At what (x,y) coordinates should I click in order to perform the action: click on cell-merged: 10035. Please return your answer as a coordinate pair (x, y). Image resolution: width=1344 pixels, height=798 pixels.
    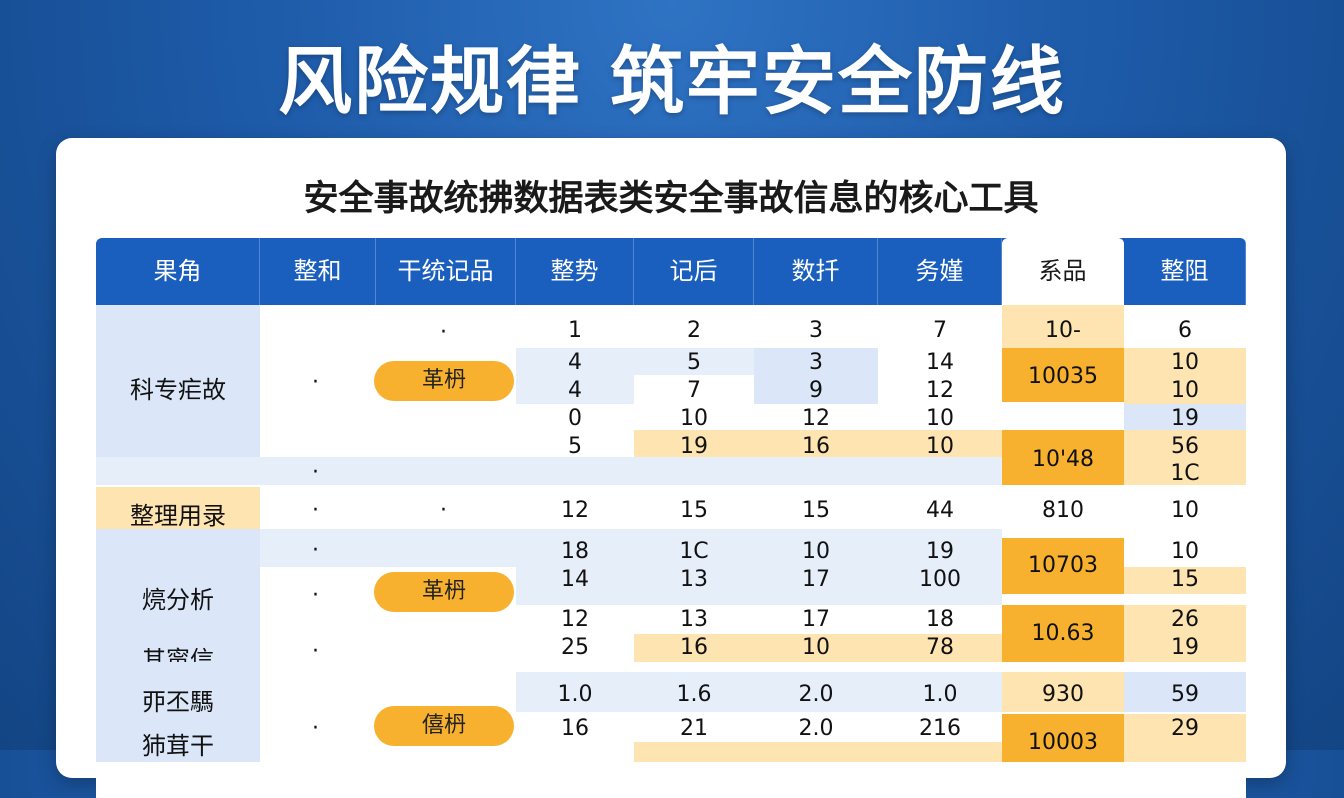
    Looking at the image, I should click on (1063, 376).